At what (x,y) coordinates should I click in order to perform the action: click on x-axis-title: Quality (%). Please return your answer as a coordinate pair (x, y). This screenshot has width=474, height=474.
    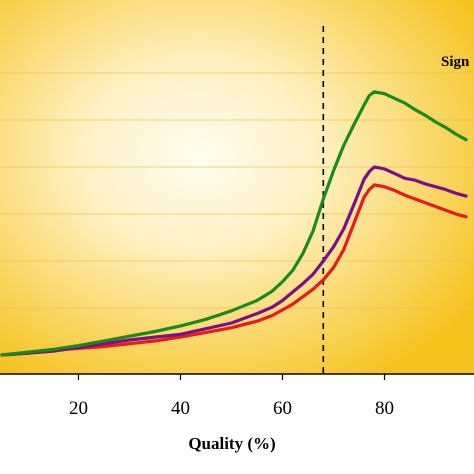
    Looking at the image, I should click on (231, 443).